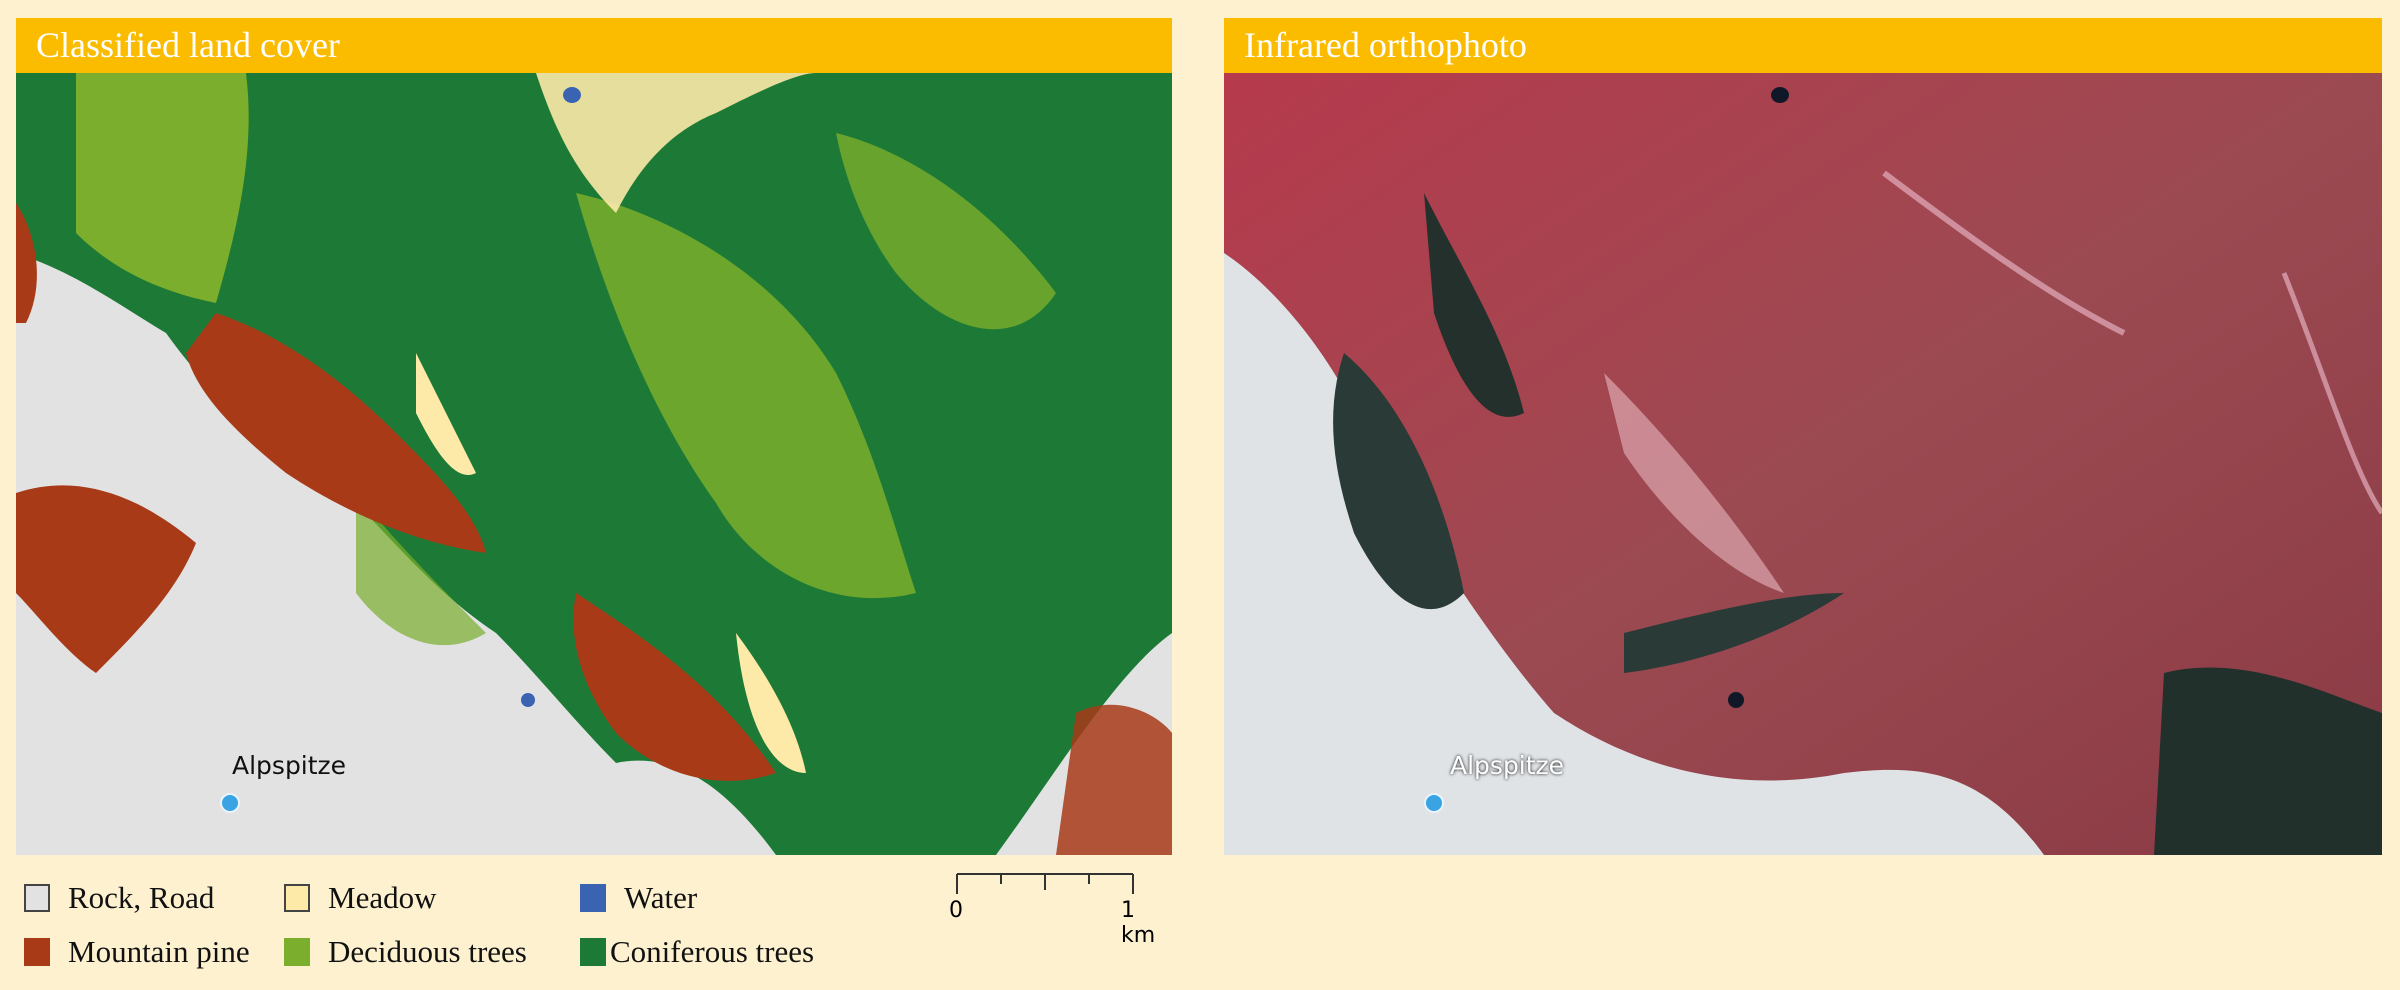  What do you see at coordinates (1803, 45) in the screenshot?
I see `panel-title: Infrared orthophoto` at bounding box center [1803, 45].